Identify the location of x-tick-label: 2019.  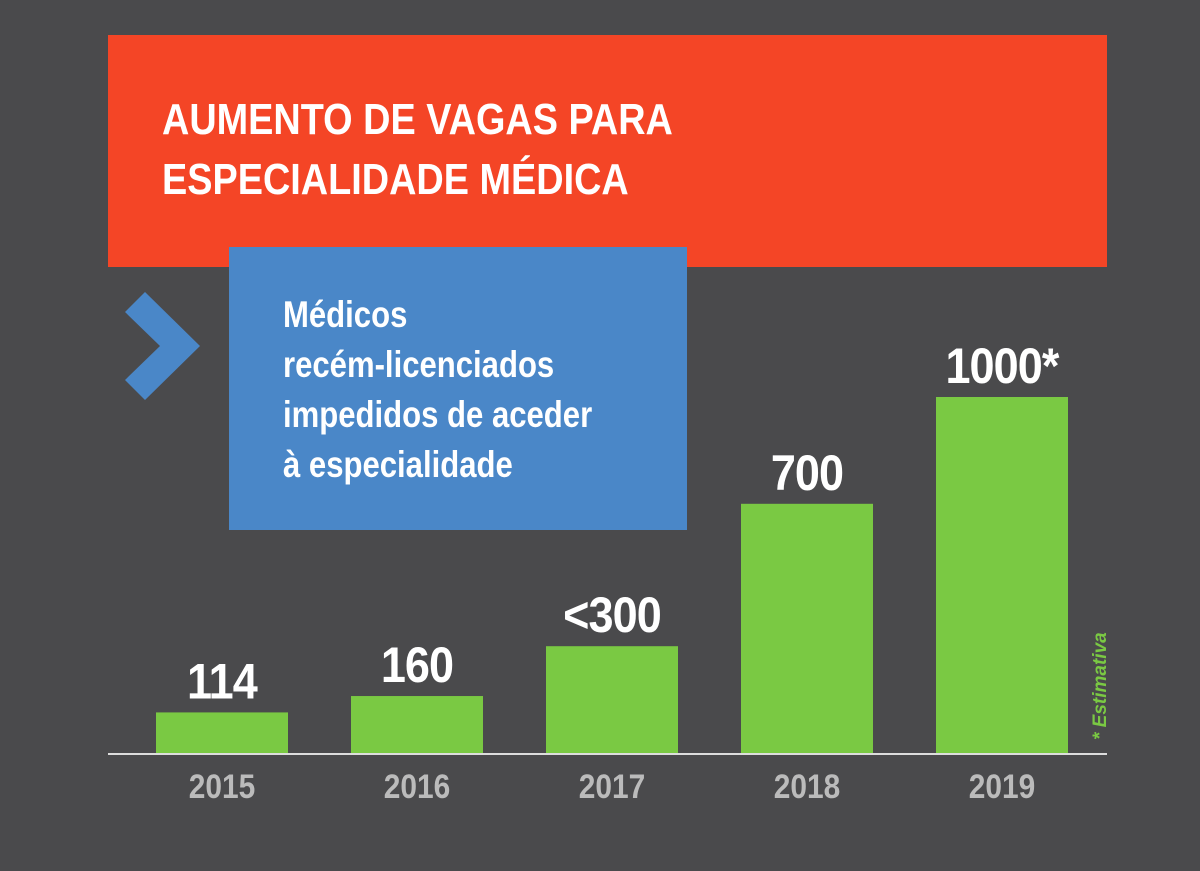
(1002, 786).